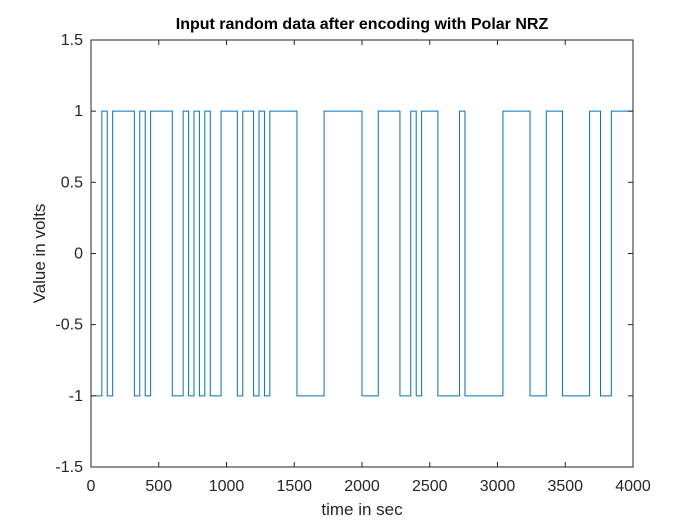 This screenshot has width=700, height=530. Describe the element at coordinates (565, 486) in the screenshot. I see `x-tick-label: 3500` at that location.